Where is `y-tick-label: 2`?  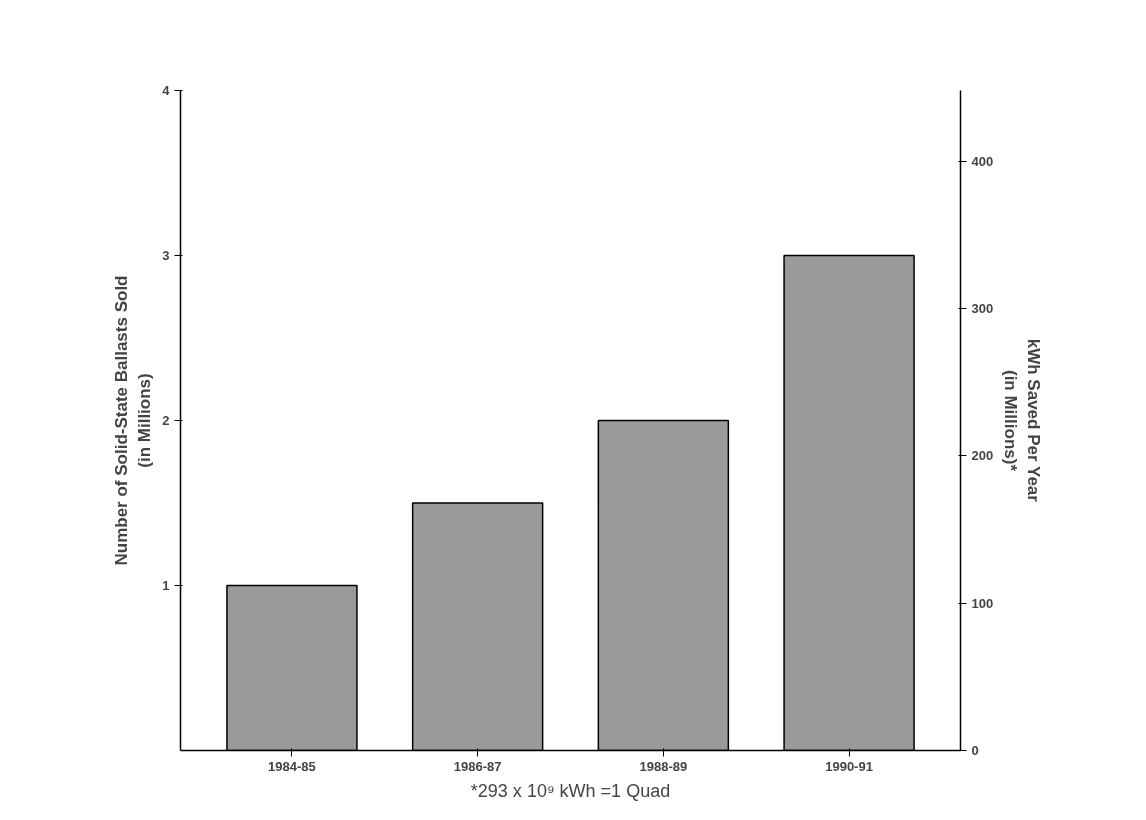
y-tick-label: 2 is located at coordinates (166, 420).